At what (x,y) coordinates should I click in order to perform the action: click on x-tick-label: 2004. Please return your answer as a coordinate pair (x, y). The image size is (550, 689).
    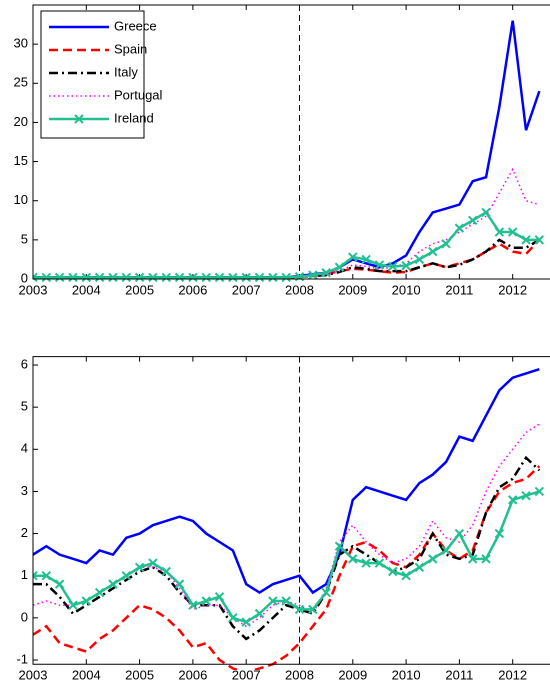
    Looking at the image, I should click on (86, 675).